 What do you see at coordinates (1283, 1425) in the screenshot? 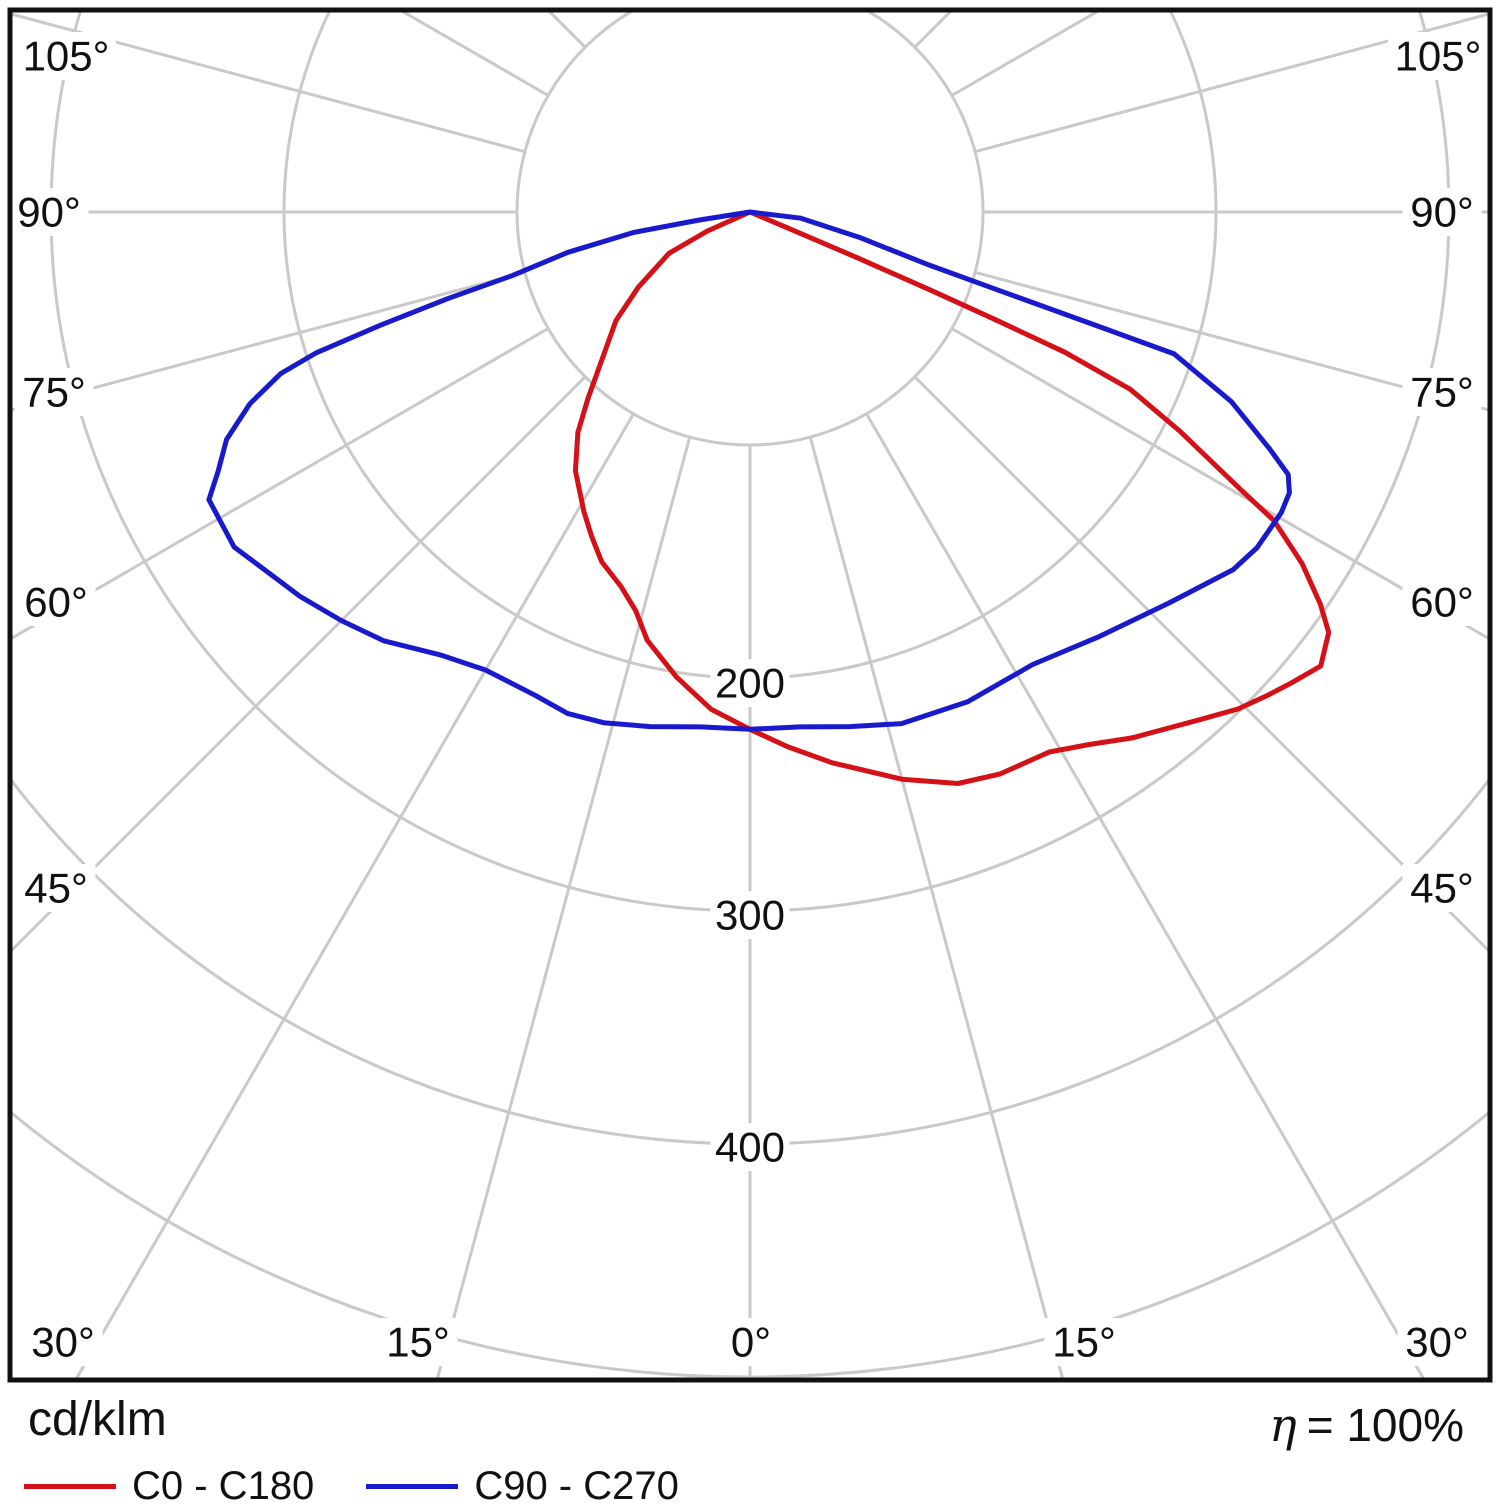
I see `eta-symbol: η` at bounding box center [1283, 1425].